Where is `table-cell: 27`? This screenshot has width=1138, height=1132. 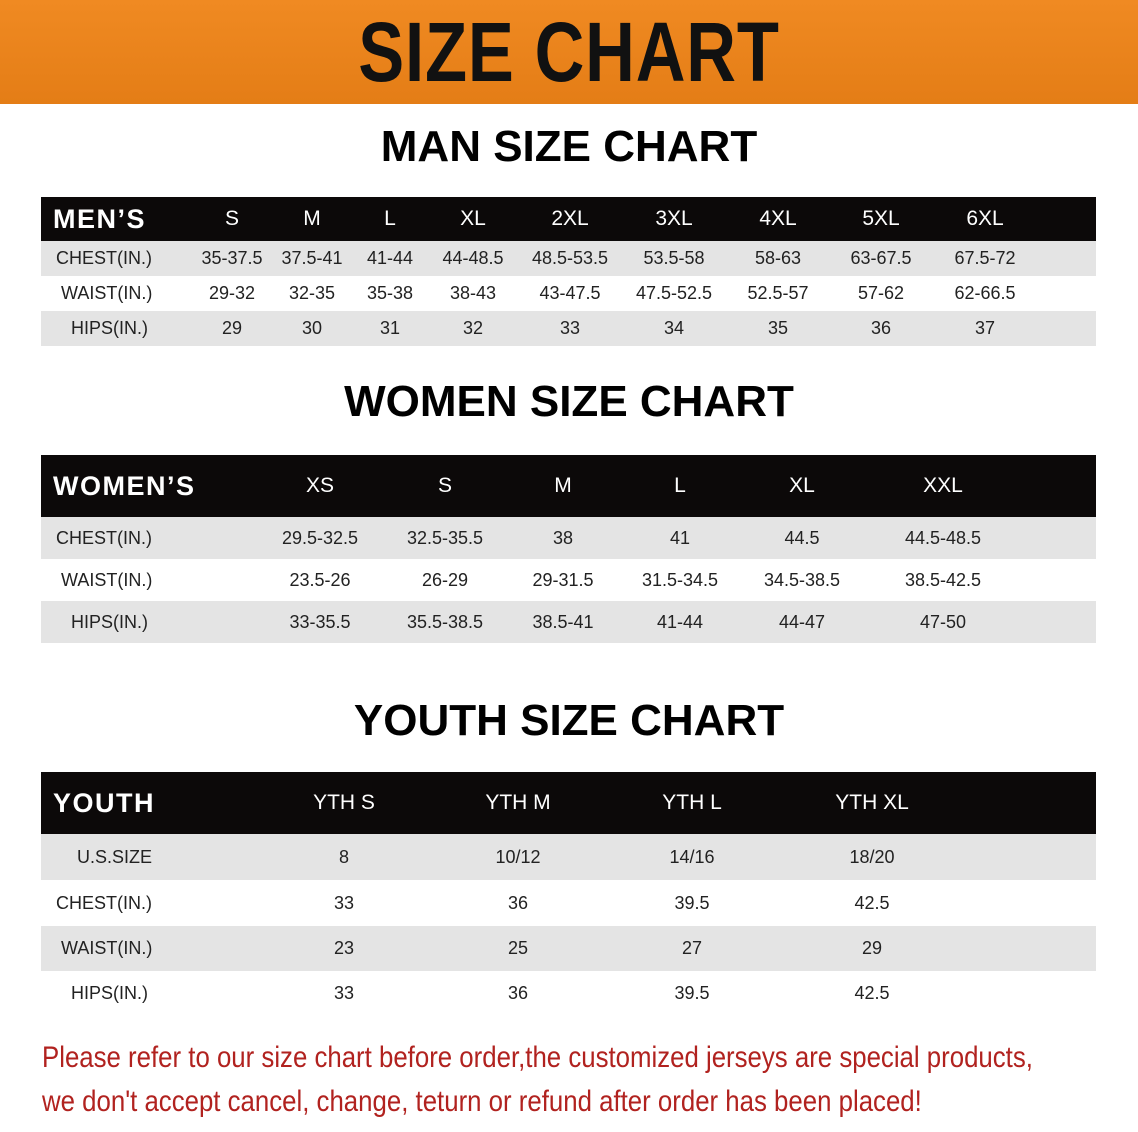 table-cell: 27 is located at coordinates (692, 948).